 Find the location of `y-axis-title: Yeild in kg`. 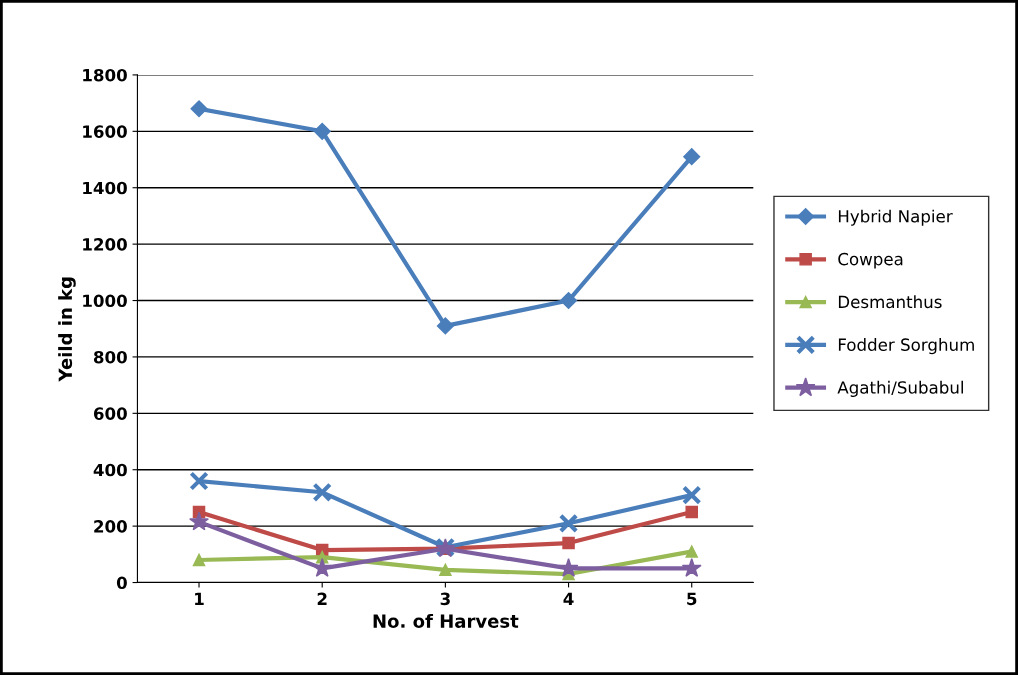

y-axis-title: Yeild in kg is located at coordinates (67, 329).